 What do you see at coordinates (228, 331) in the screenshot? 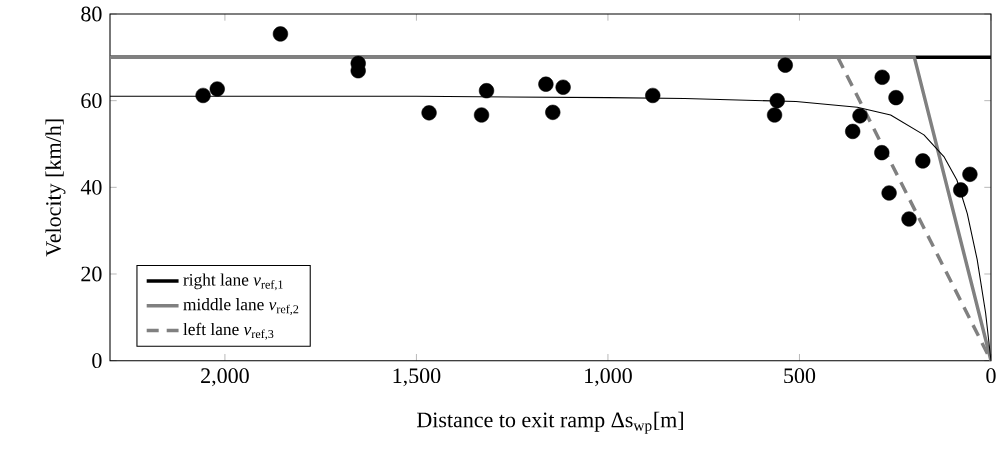
I see `legend-label: left lane v$_{ref,3}$` at bounding box center [228, 331].